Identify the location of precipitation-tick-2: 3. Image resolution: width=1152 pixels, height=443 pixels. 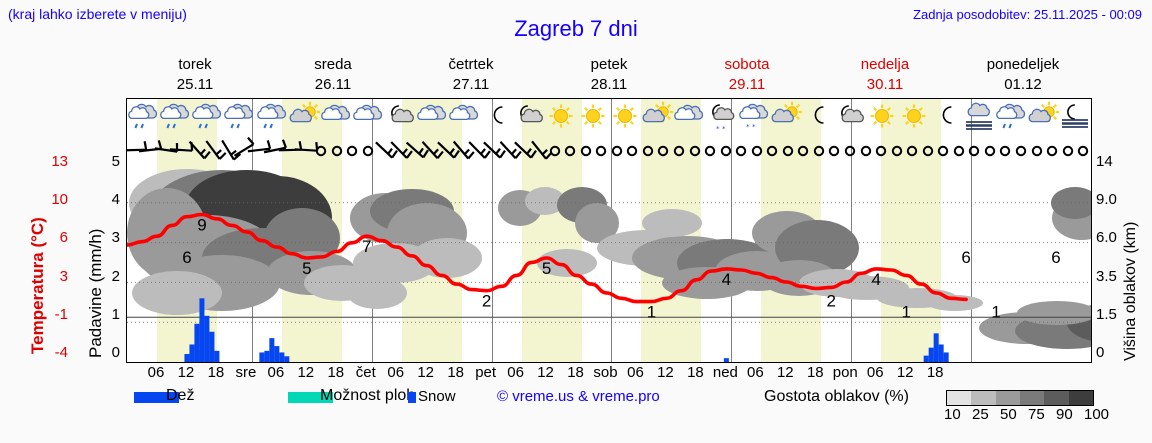
(115, 238).